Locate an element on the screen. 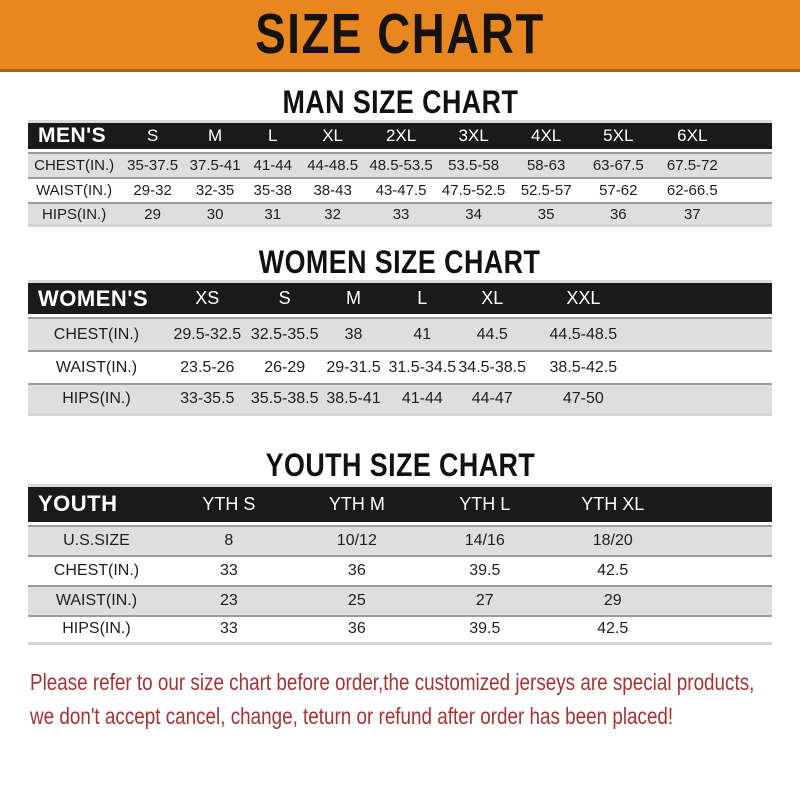 The image size is (800, 800). header-spacer is located at coordinates (705, 299).